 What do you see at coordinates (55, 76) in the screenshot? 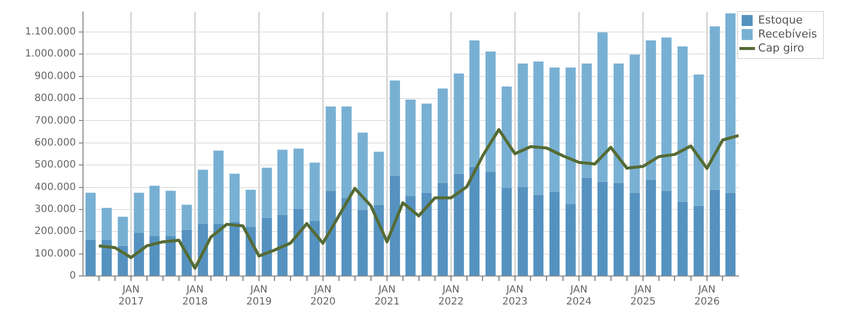
I see `y-tick-label: 900.000` at bounding box center [55, 76].